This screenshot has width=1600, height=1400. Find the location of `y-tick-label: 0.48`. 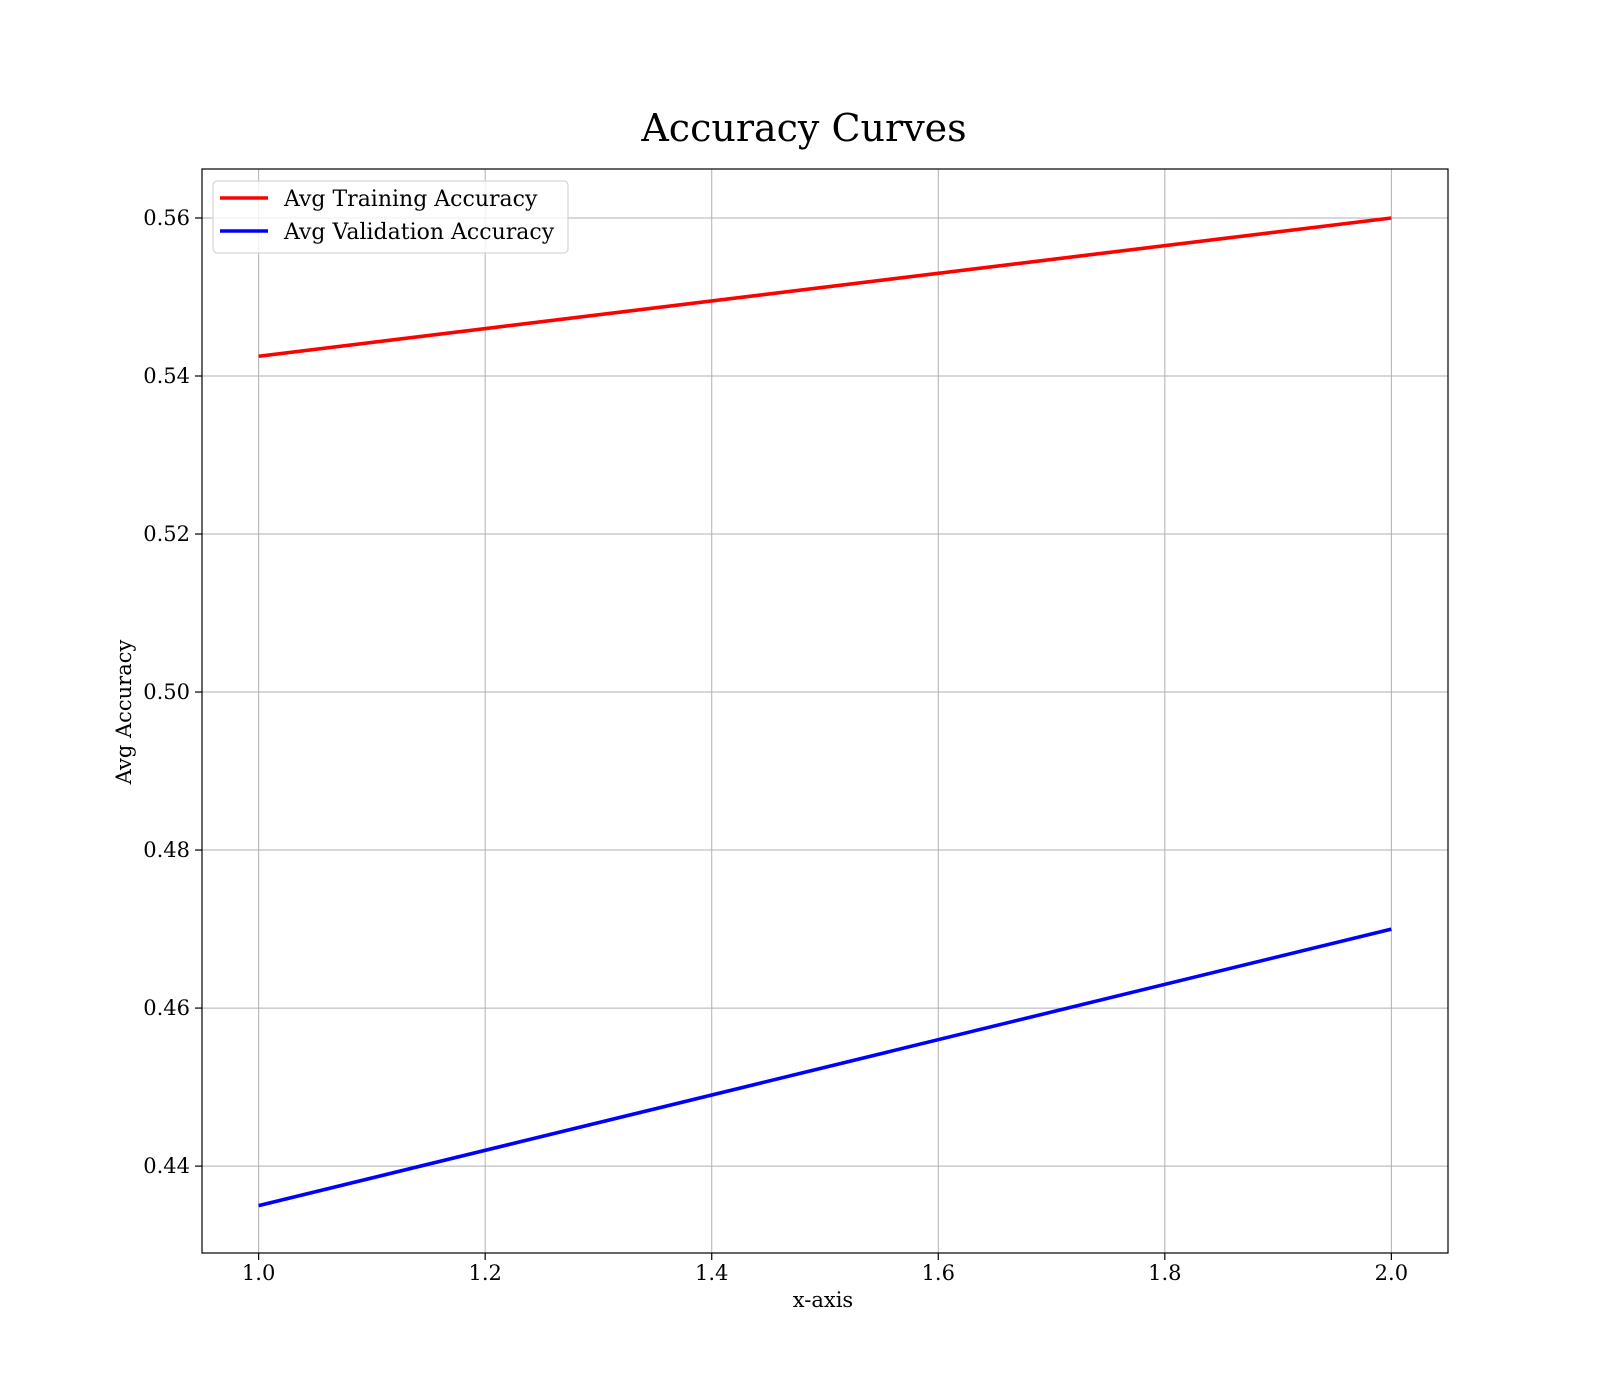

y-tick-label: 0.48 is located at coordinates (166, 850).